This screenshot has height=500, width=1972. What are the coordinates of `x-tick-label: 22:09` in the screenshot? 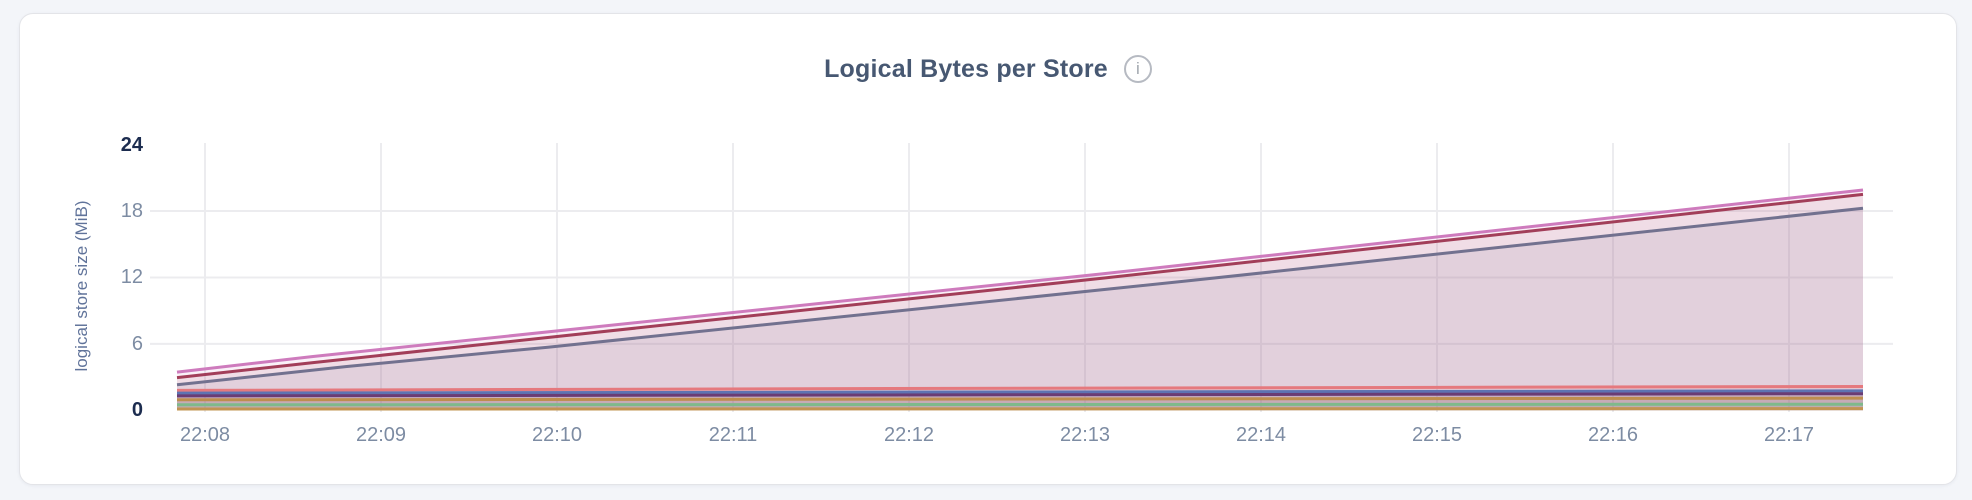 It's located at (381, 435).